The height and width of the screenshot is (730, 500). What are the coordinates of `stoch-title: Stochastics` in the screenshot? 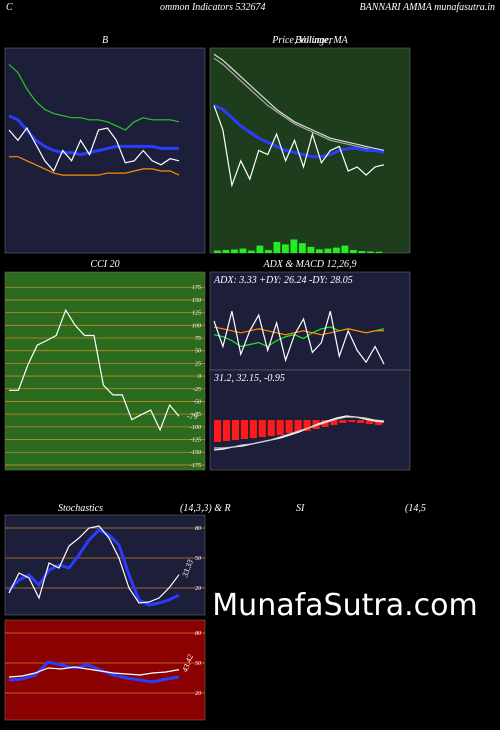 It's located at (80, 508).